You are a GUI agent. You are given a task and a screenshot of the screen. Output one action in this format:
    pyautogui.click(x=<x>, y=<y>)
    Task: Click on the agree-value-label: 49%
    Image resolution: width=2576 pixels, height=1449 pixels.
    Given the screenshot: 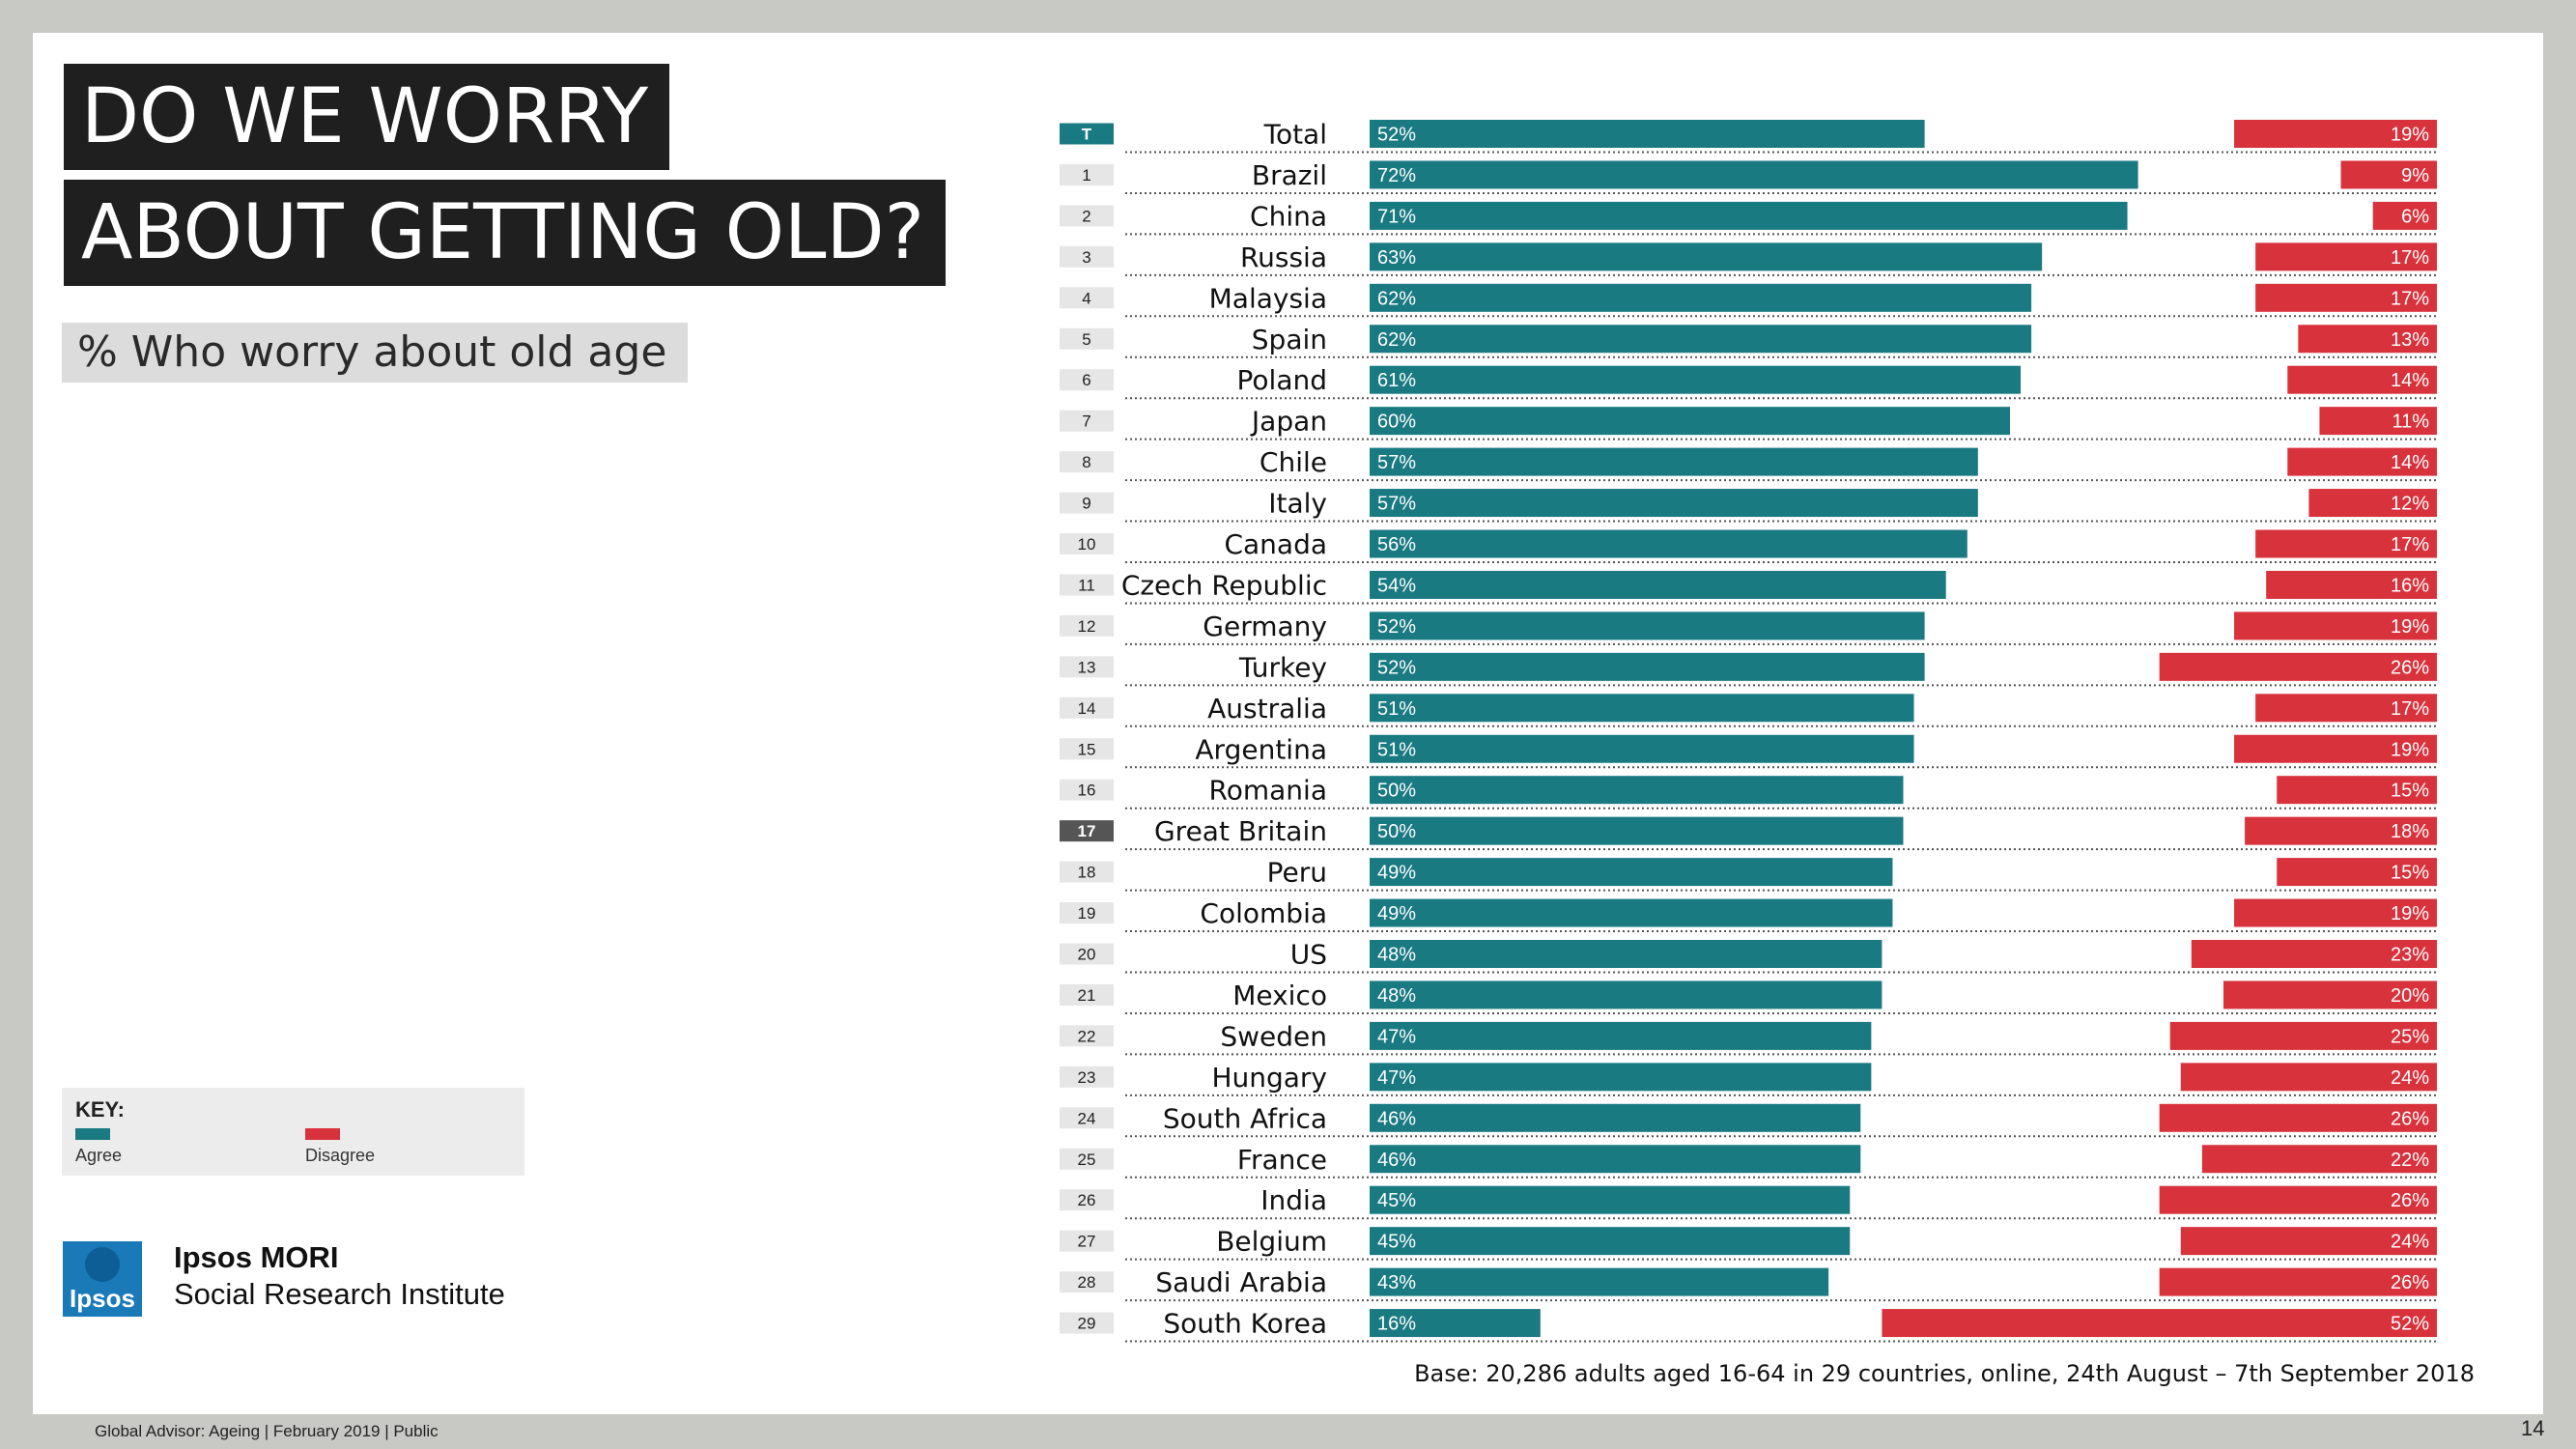 What is the action you would take?
    pyautogui.click(x=1396, y=913)
    